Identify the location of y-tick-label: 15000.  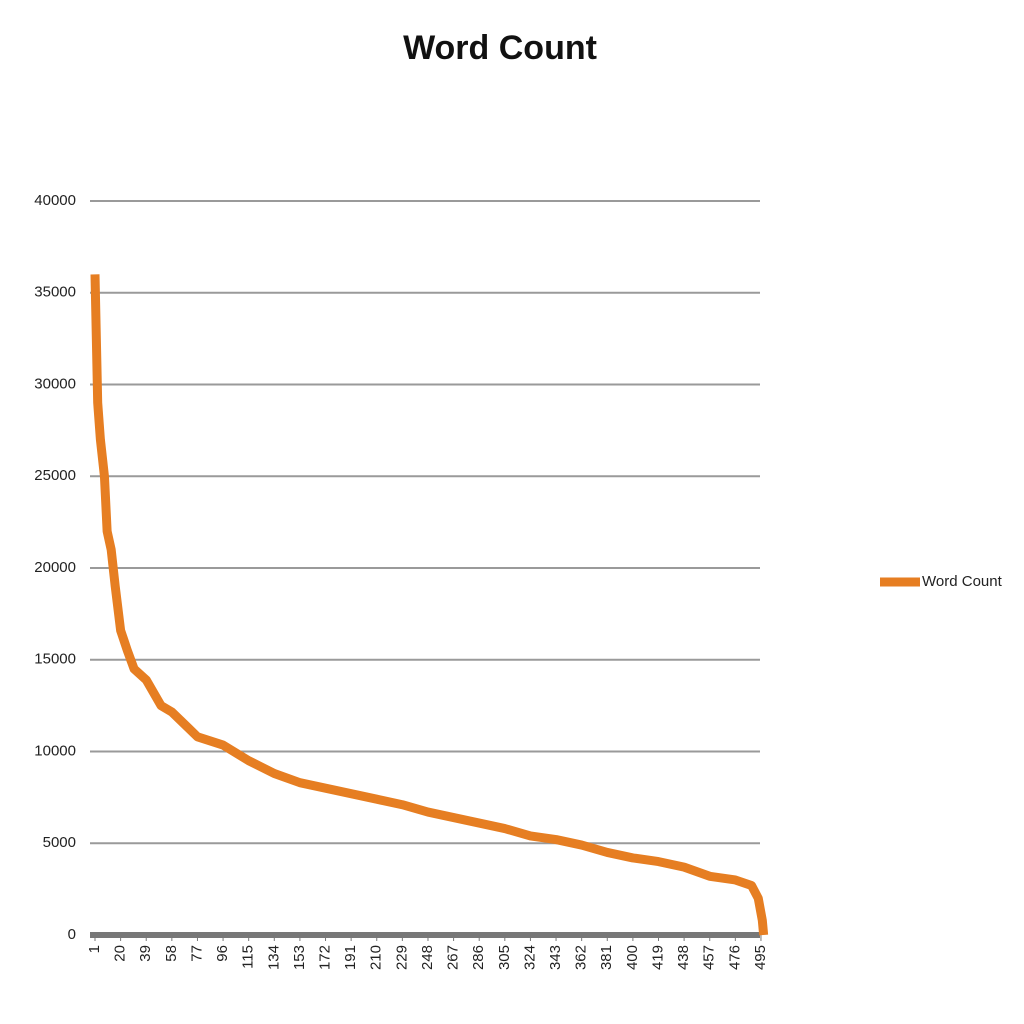
(55, 659).